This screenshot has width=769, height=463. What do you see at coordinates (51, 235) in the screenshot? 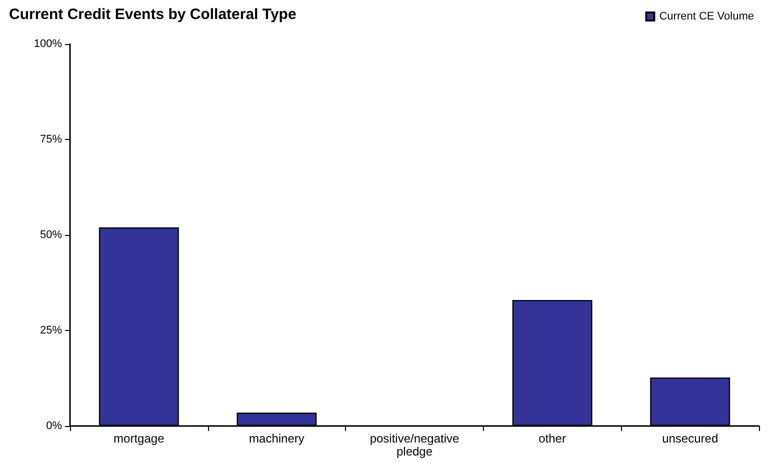
I see `y-tick-label: 50%` at bounding box center [51, 235].